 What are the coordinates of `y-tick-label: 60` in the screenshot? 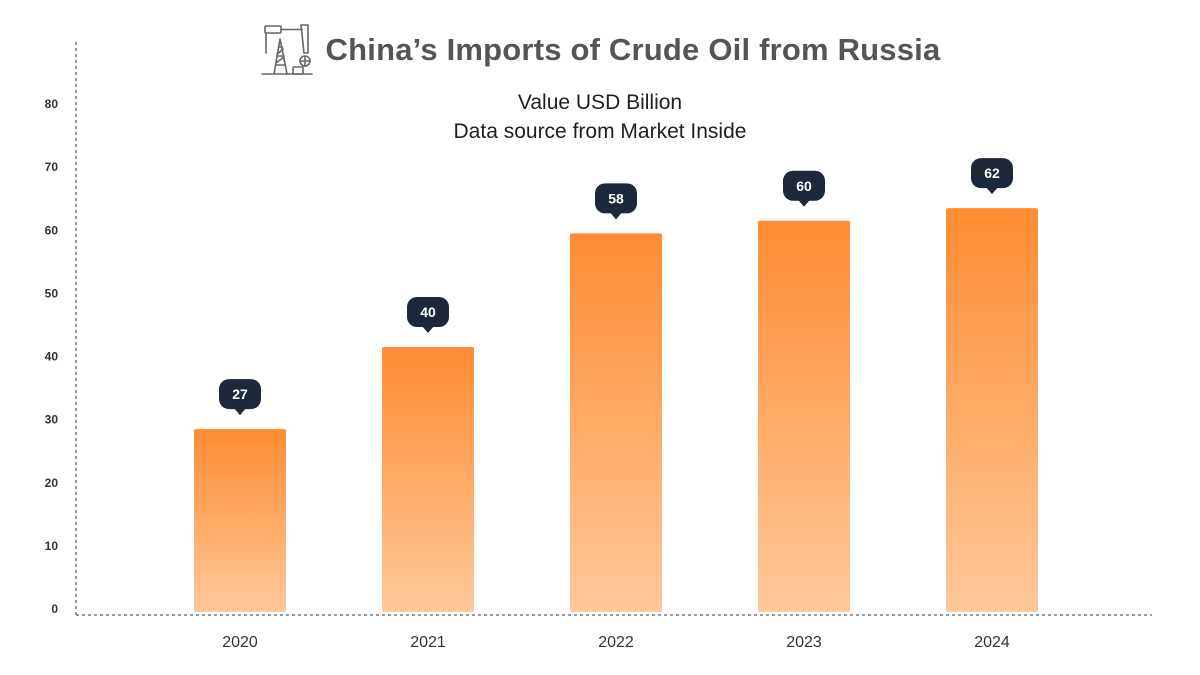 It's located at (52, 230).